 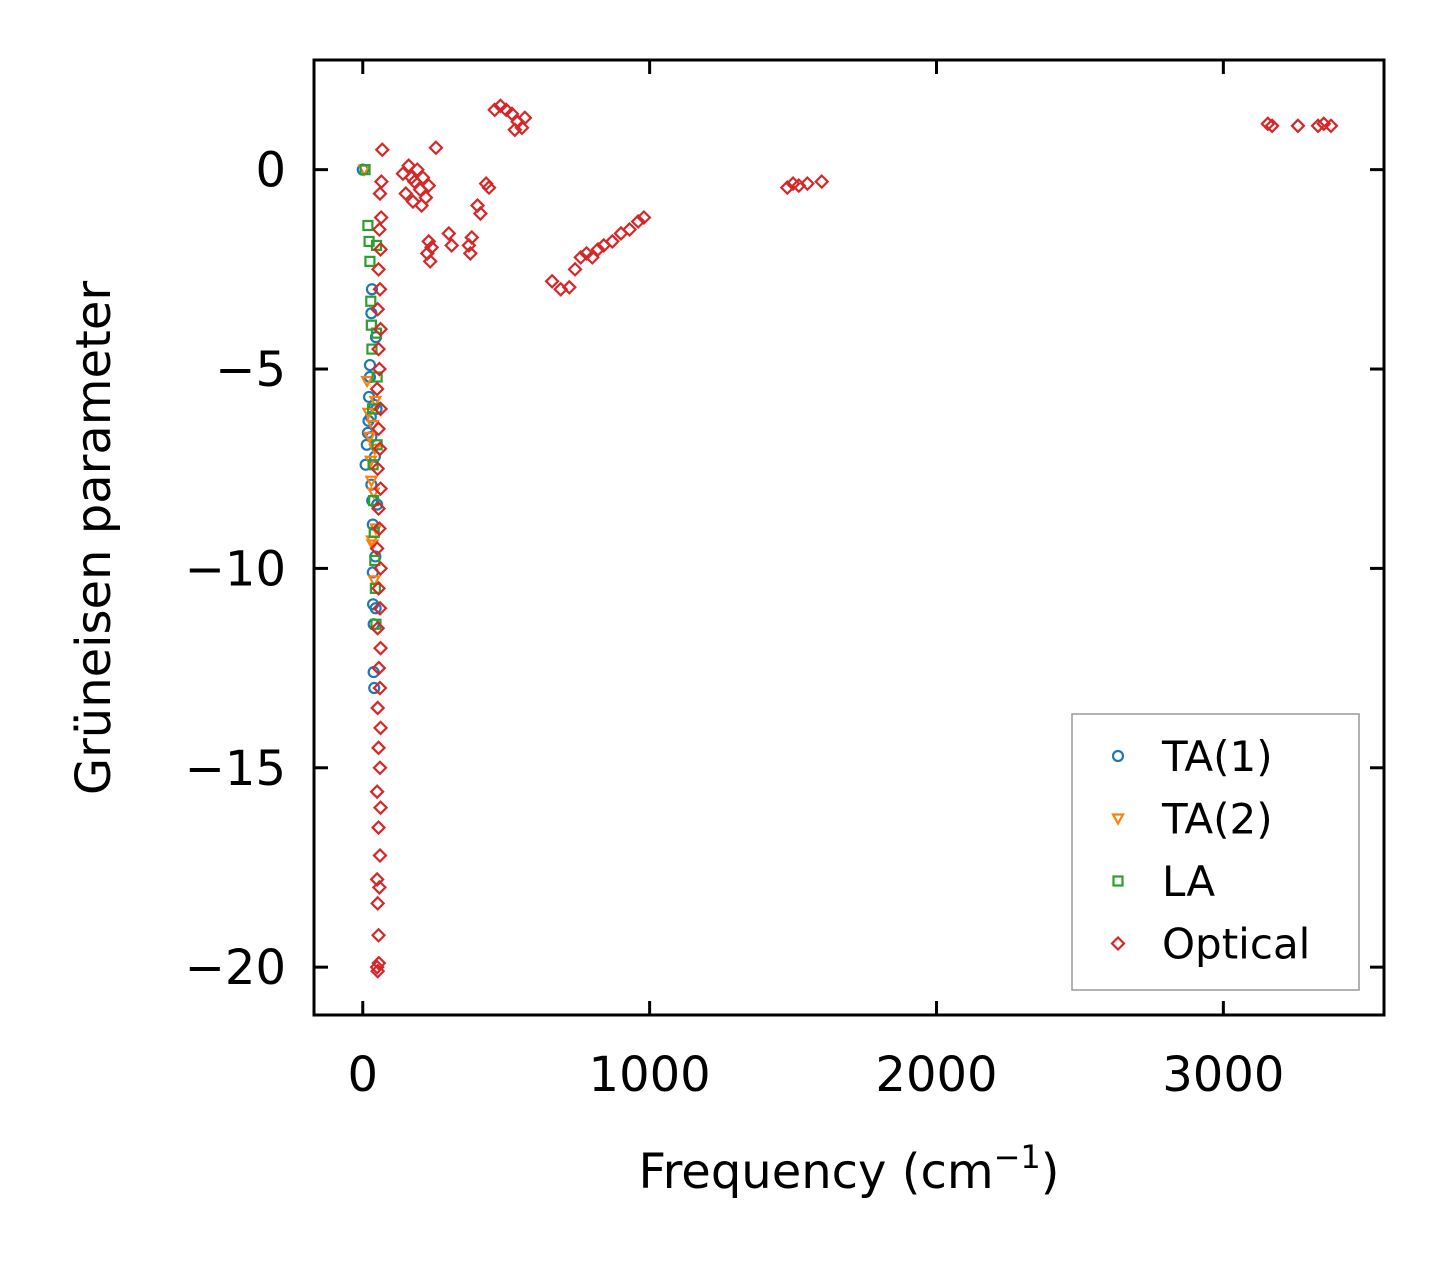 I want to click on y-tick-label: −15, so click(x=235, y=769).